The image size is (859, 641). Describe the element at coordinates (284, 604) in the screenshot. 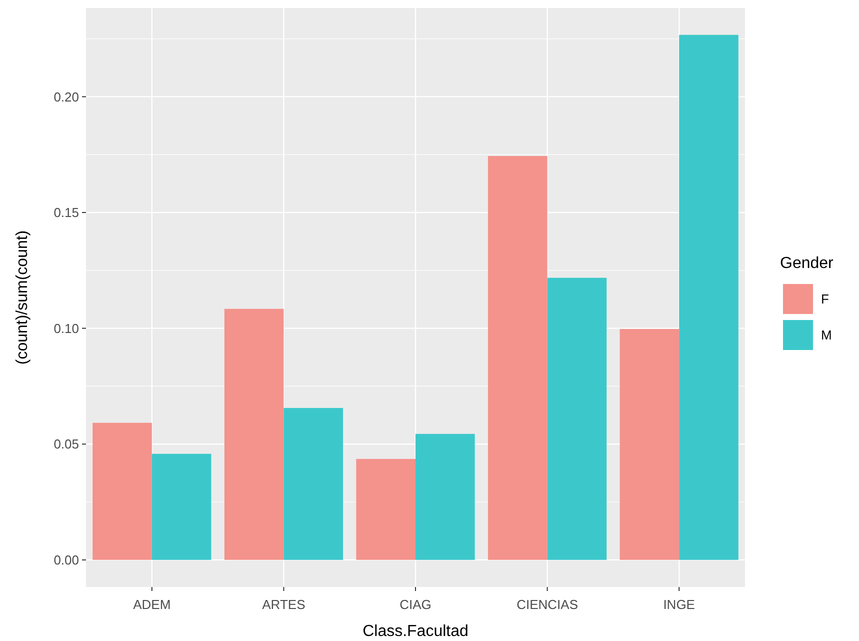

I see `x-tick-label: ARTES` at that location.